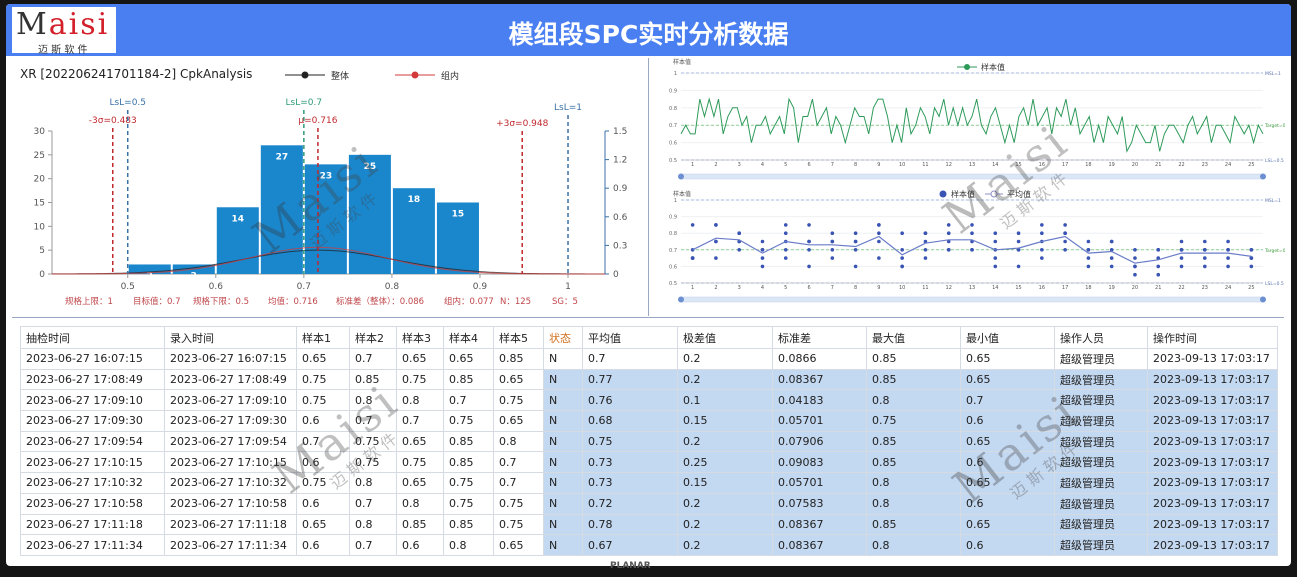 This screenshot has height=577, width=1297. I want to click on x-tick-label: 5, so click(785, 165).